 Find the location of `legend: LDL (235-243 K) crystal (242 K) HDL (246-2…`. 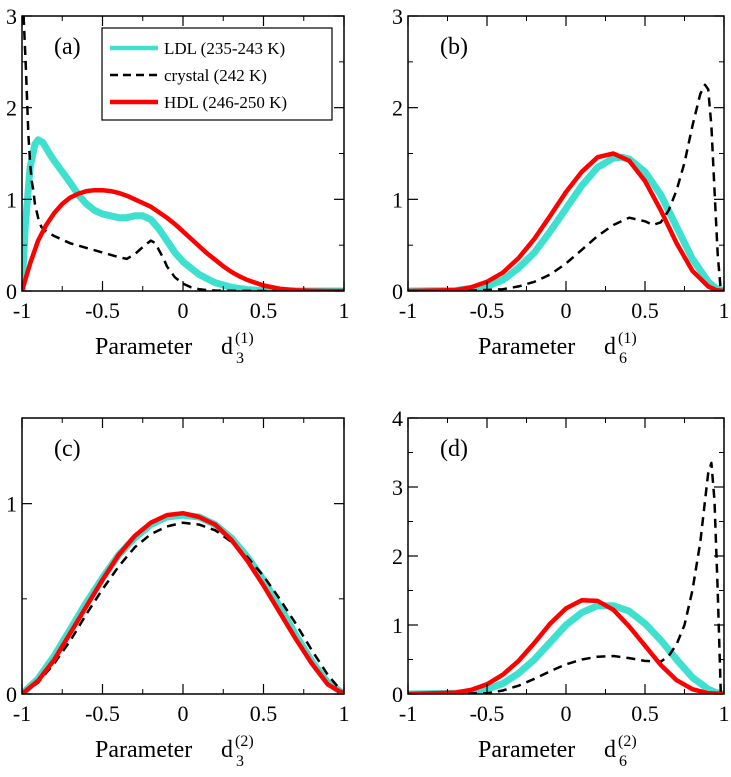

legend: LDL (235-243 K) crystal (242 K) HDL (246-2… is located at coordinates (217, 74).